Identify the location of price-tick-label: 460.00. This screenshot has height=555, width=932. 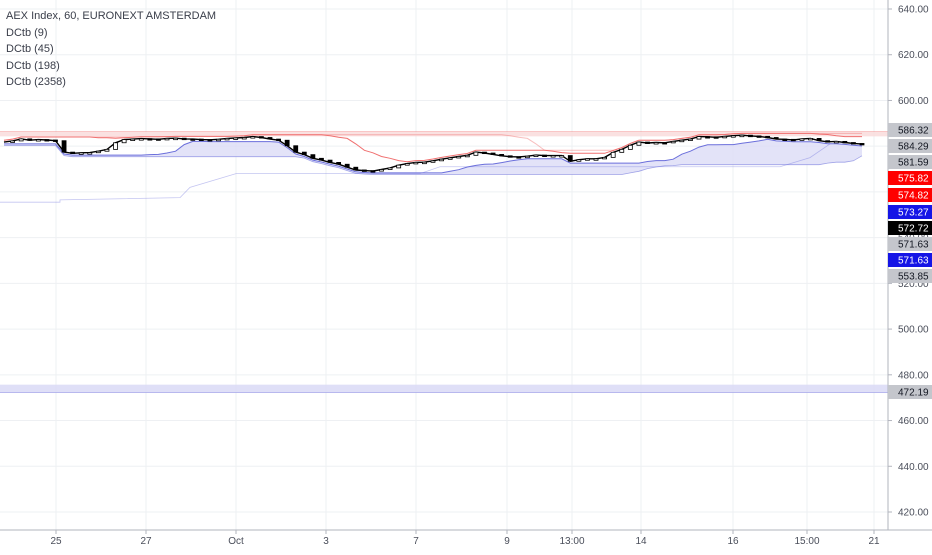
(913, 421).